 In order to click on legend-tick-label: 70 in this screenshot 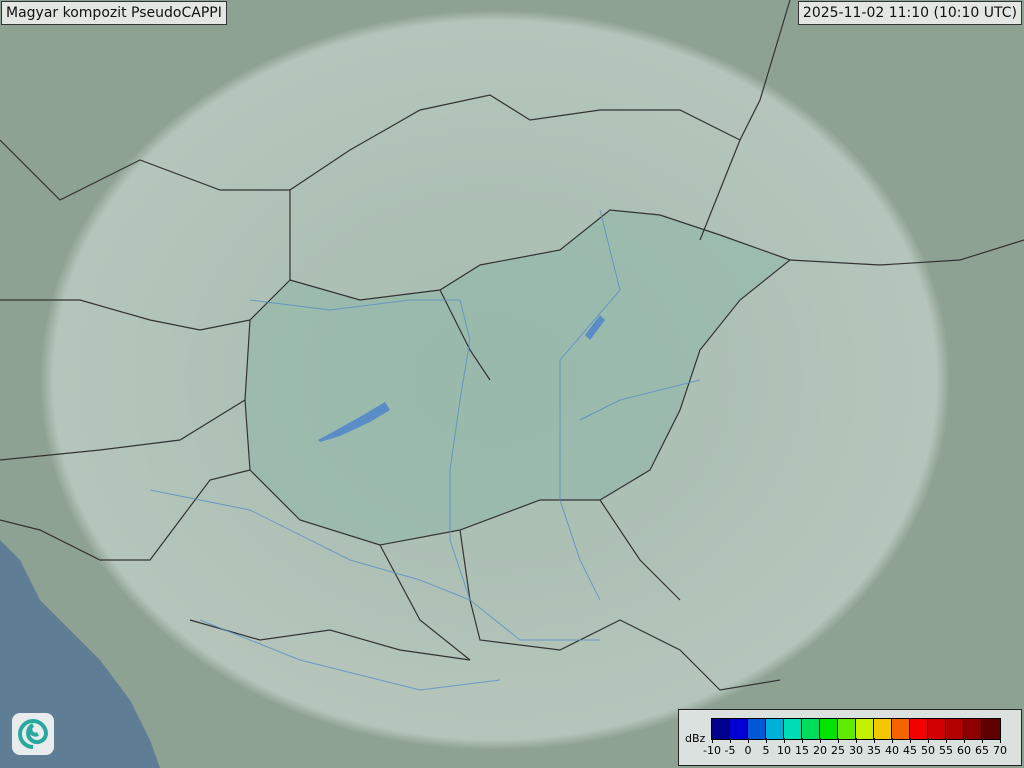, I will do `click(1000, 750)`.